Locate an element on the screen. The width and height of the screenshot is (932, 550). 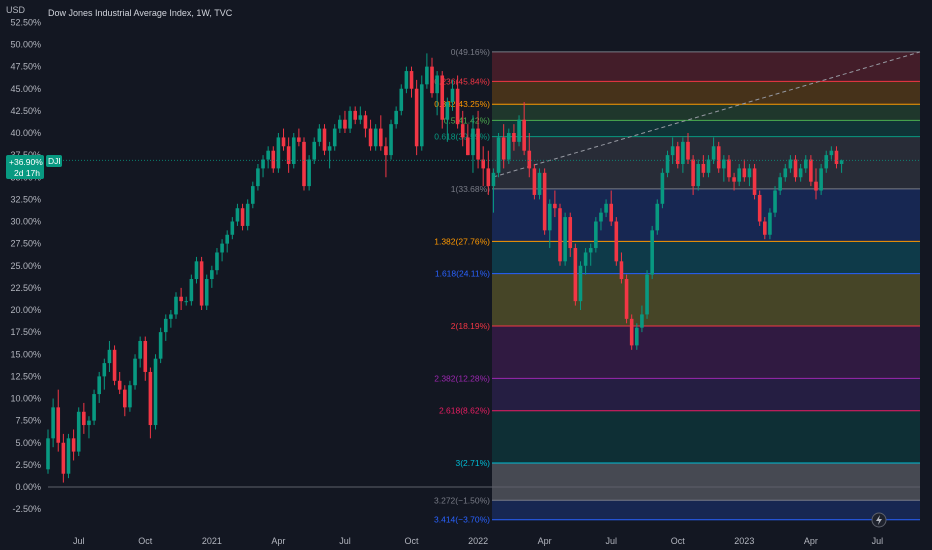
x-tick-label: 2023 is located at coordinates (744, 541).